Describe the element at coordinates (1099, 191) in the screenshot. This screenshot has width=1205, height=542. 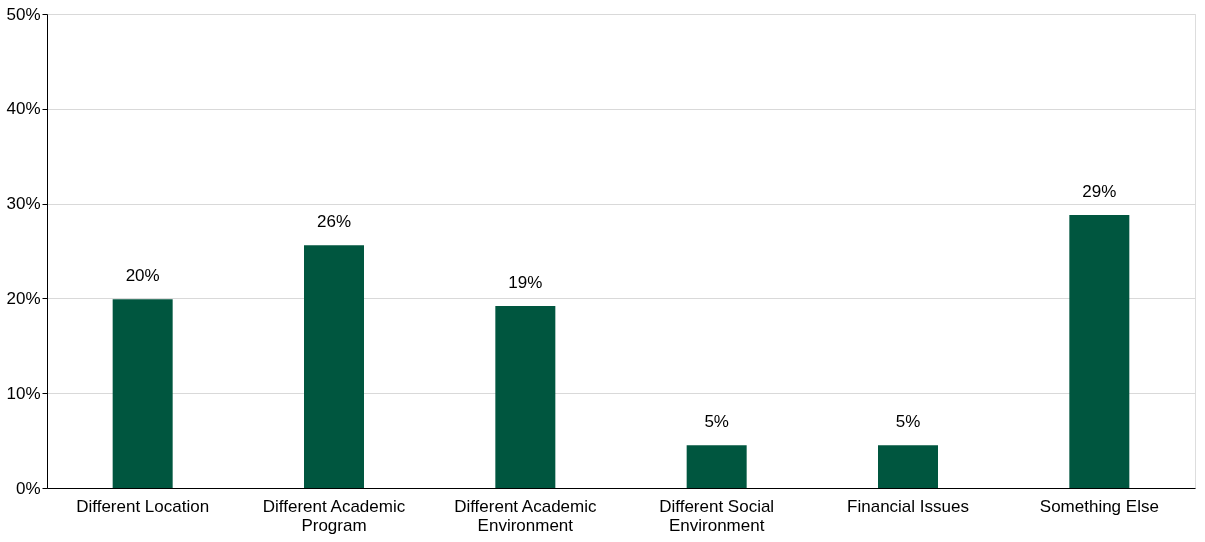
I see `data-label: 29%` at that location.